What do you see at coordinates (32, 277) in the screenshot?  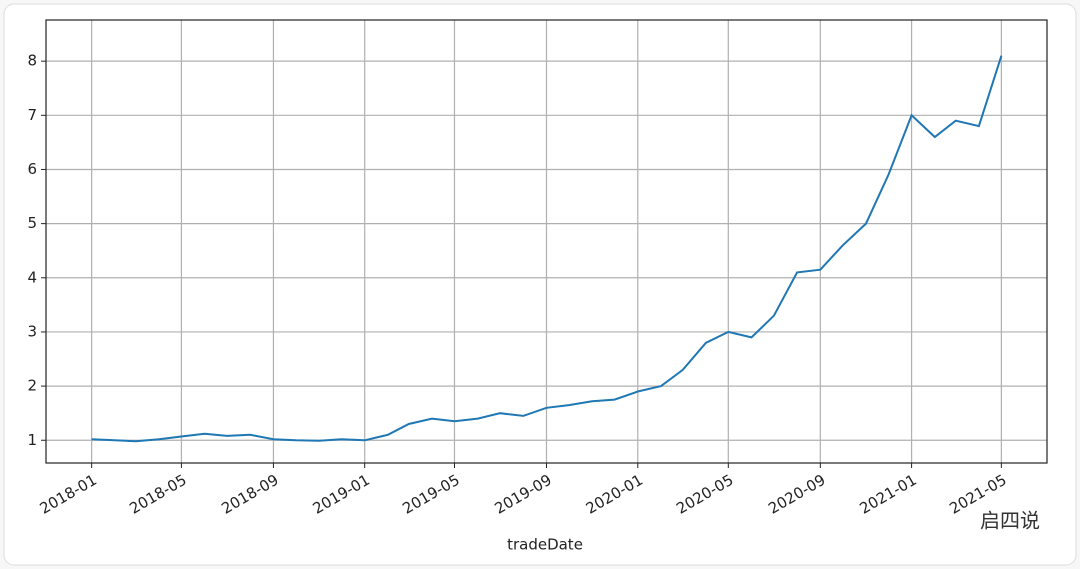 I see `y-tick-label: 4` at bounding box center [32, 277].